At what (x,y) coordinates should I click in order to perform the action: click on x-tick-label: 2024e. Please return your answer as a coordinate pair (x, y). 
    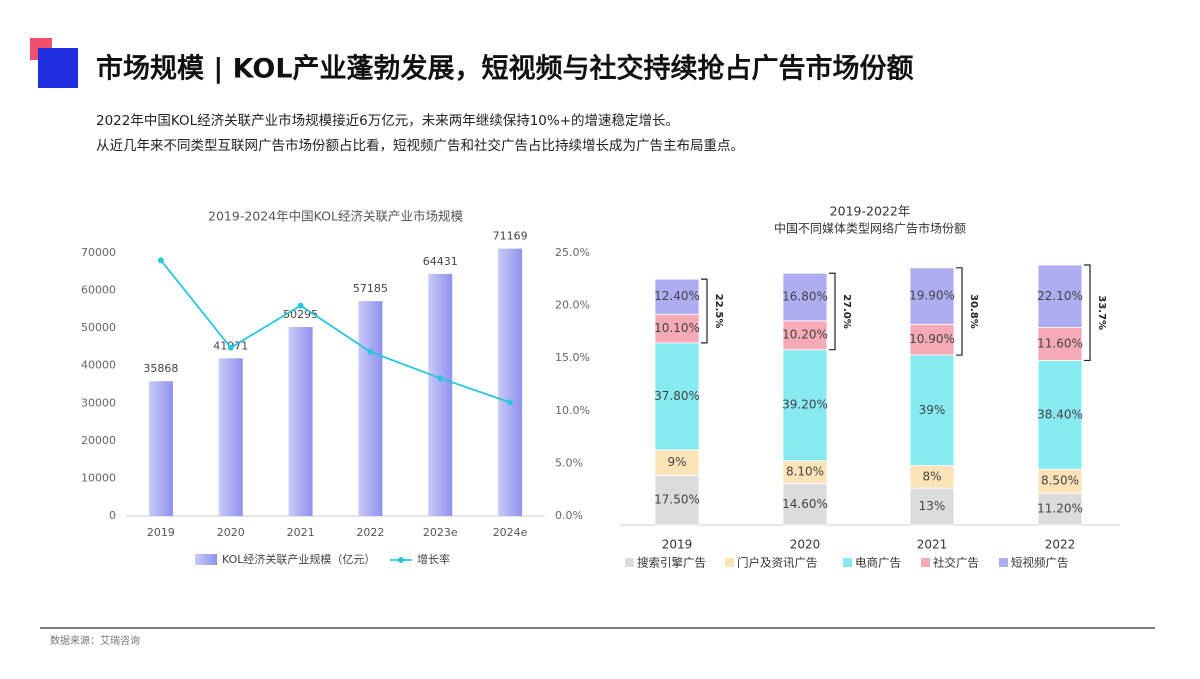
    Looking at the image, I should click on (510, 532).